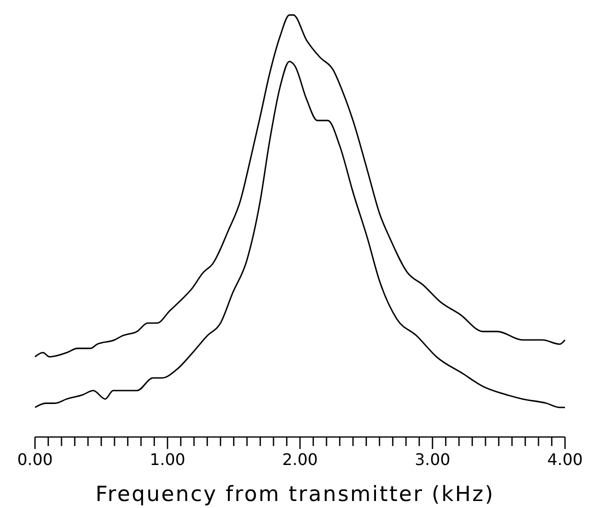 Image resolution: width=589 pixels, height=508 pixels. What do you see at coordinates (168, 459) in the screenshot?
I see `x-tick-label: 1.00` at bounding box center [168, 459].